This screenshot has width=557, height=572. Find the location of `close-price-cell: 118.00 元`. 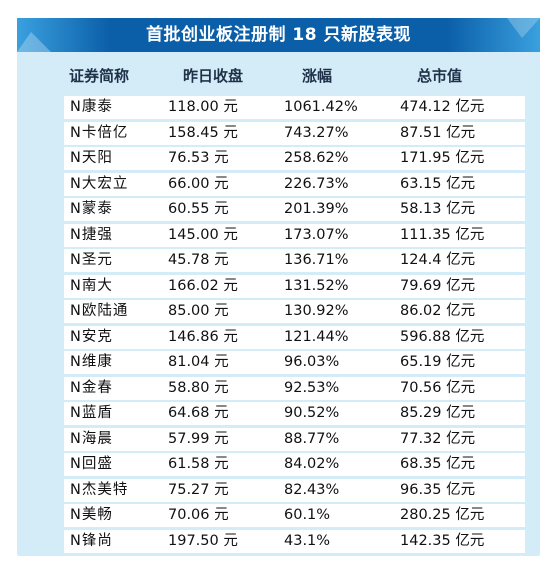

close-price-cell: 118.00 元 is located at coordinates (203, 107).